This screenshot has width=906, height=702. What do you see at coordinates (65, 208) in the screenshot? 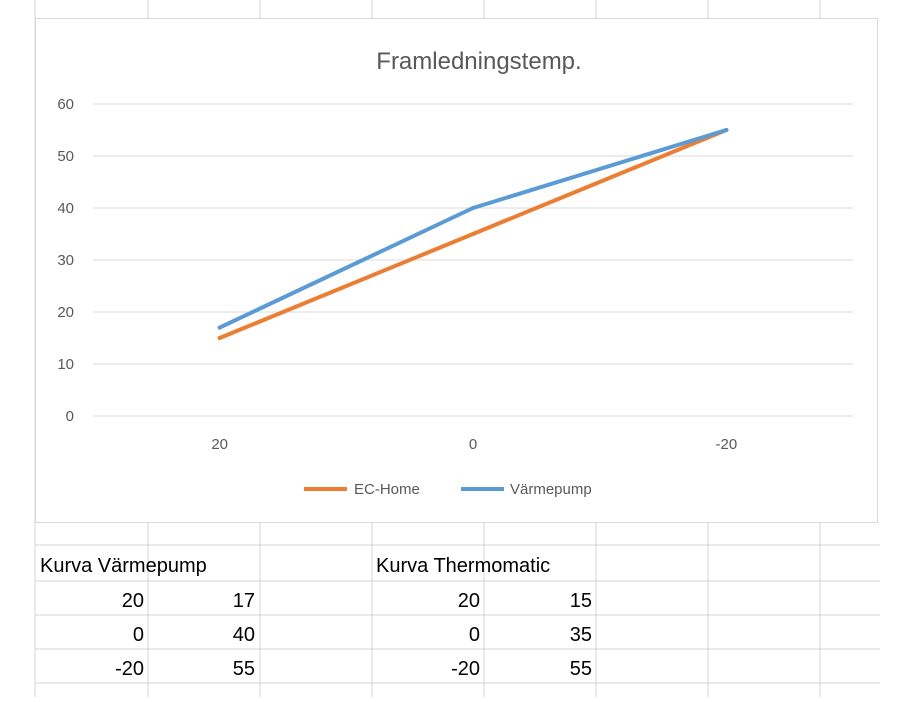
I see `y-tick-label: 40` at bounding box center [65, 208].